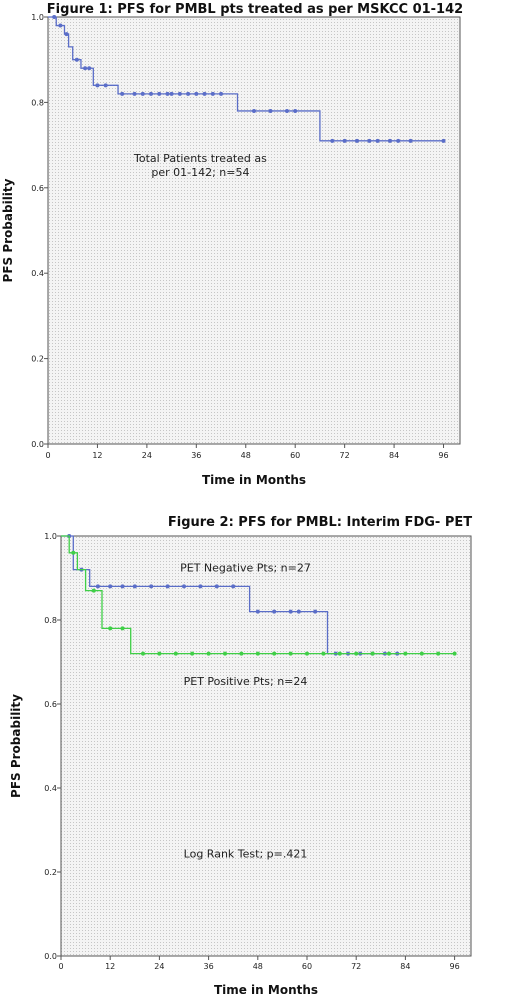 The height and width of the screenshot is (1000, 520). What do you see at coordinates (200, 172) in the screenshot?
I see `annotation-text: per 01-142; n=54` at bounding box center [200, 172].